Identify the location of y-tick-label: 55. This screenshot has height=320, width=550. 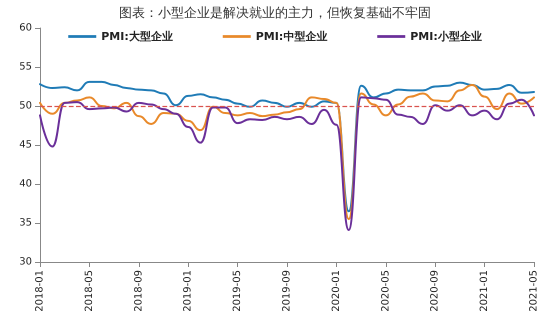
(25, 67).